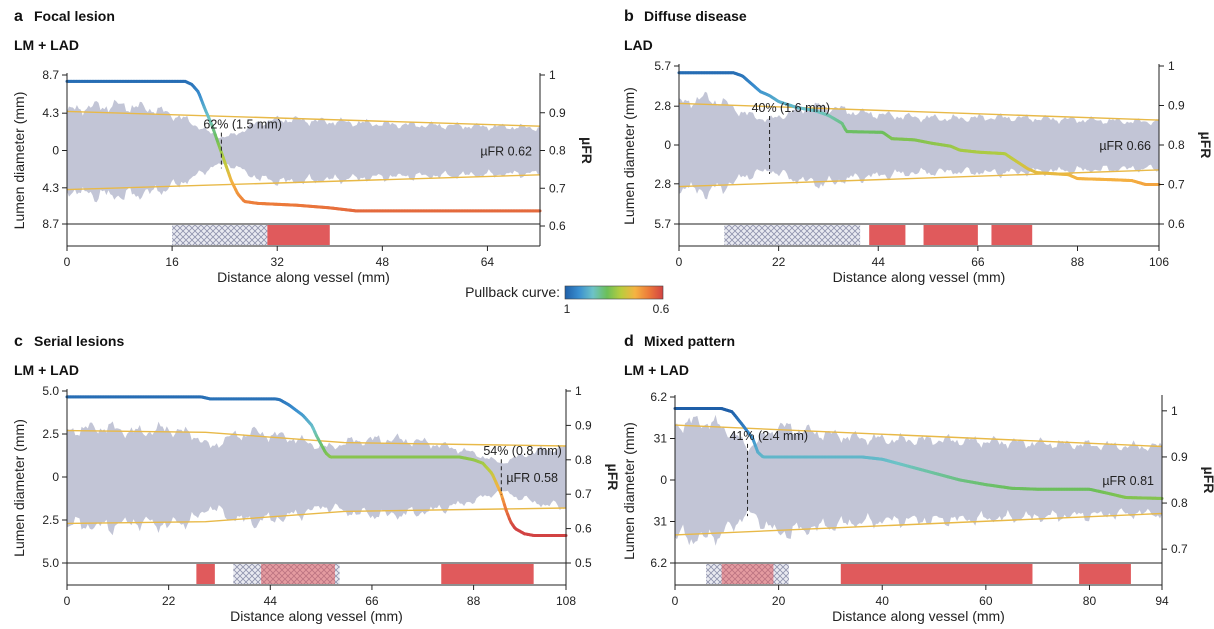 The height and width of the screenshot is (629, 1214). I want to click on stenosis-annotation: 40% (1.6 mm), so click(791, 108).